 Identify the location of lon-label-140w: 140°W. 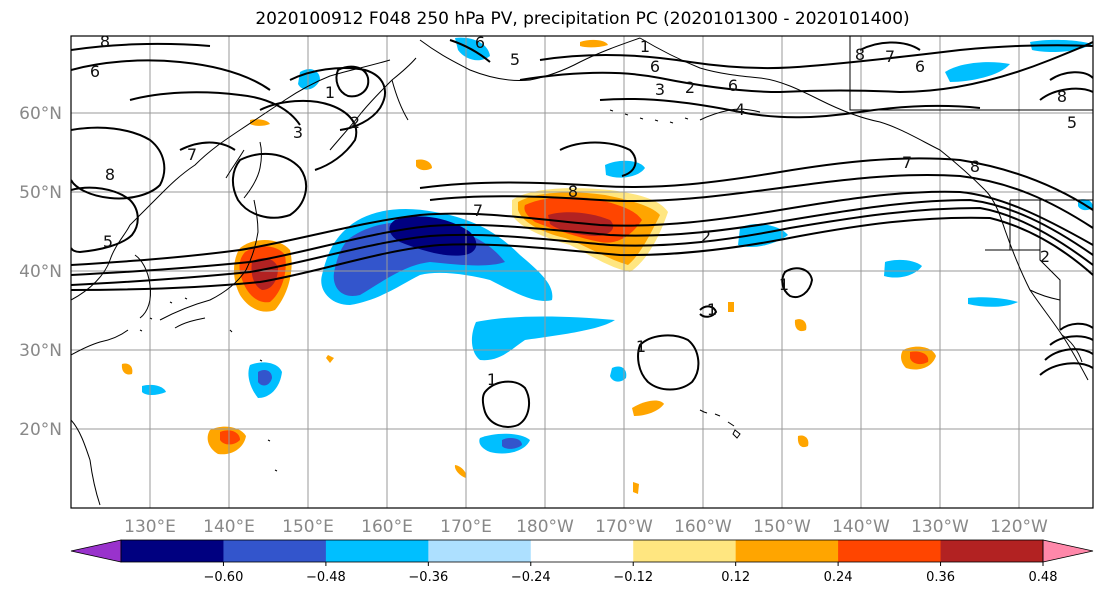
(861, 527).